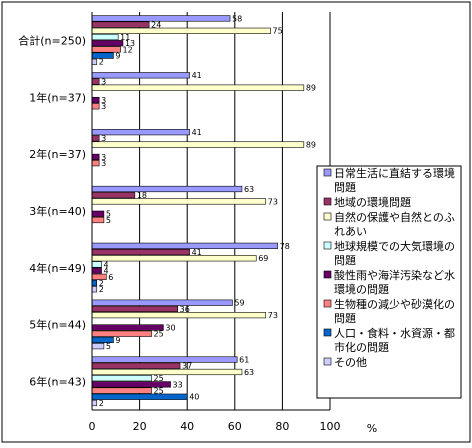 This screenshot has width=472, height=448. What do you see at coordinates (285, 246) in the screenshot?
I see `data-label: 78` at bounding box center [285, 246].